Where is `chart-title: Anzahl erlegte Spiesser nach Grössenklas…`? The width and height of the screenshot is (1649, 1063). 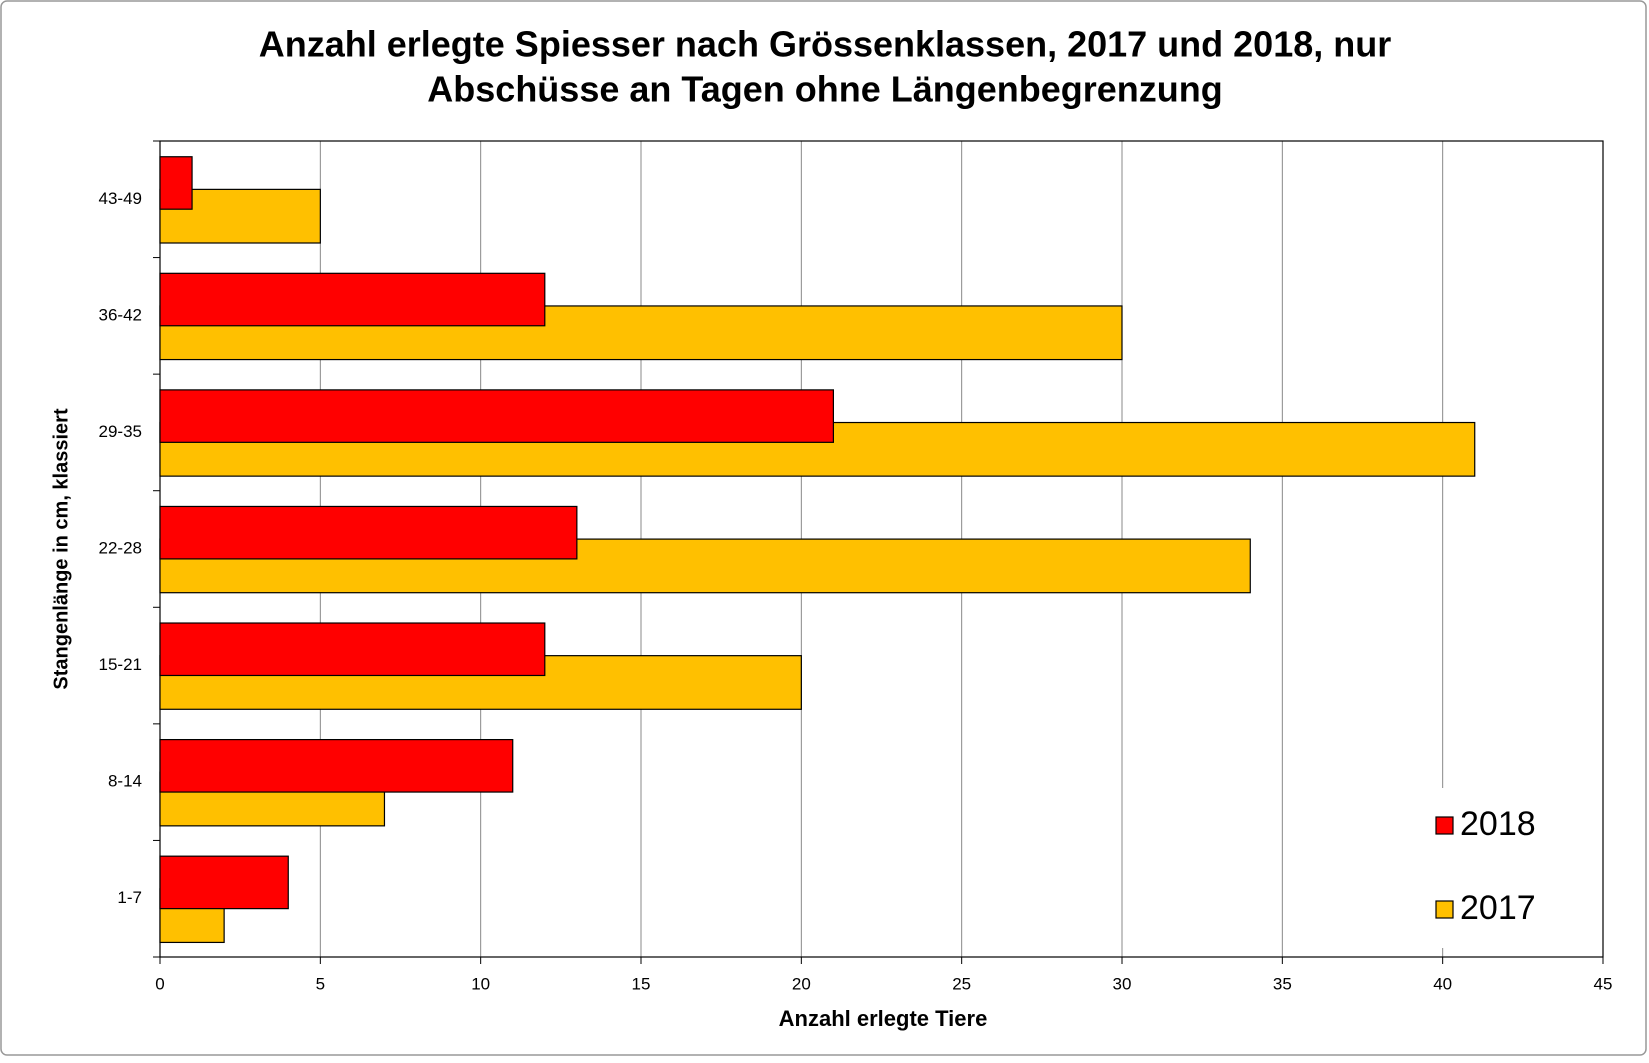 chart-title: Anzahl erlegte Spiesser nach Grössenklas… is located at coordinates (825, 44).